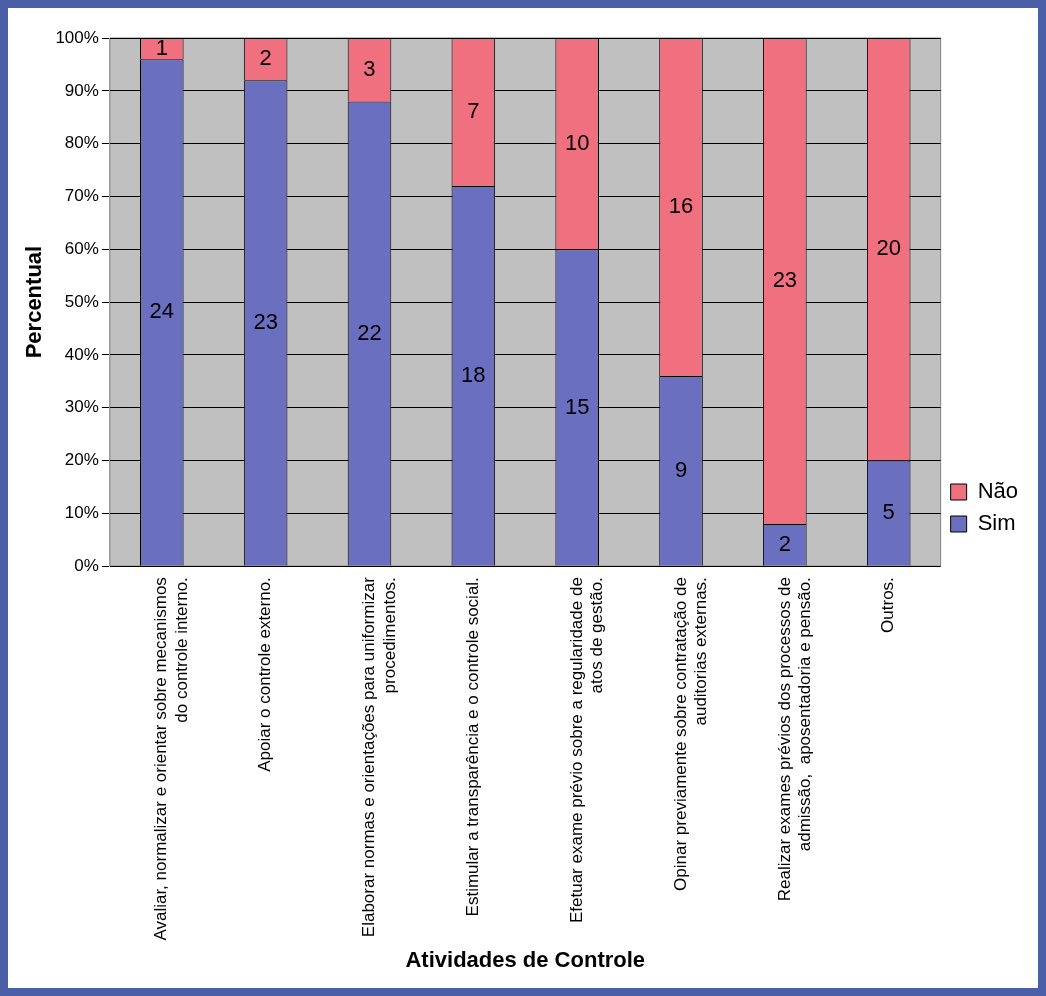  Describe the element at coordinates (888, 605) in the screenshot. I see `x-tick-label: Outros.` at that location.